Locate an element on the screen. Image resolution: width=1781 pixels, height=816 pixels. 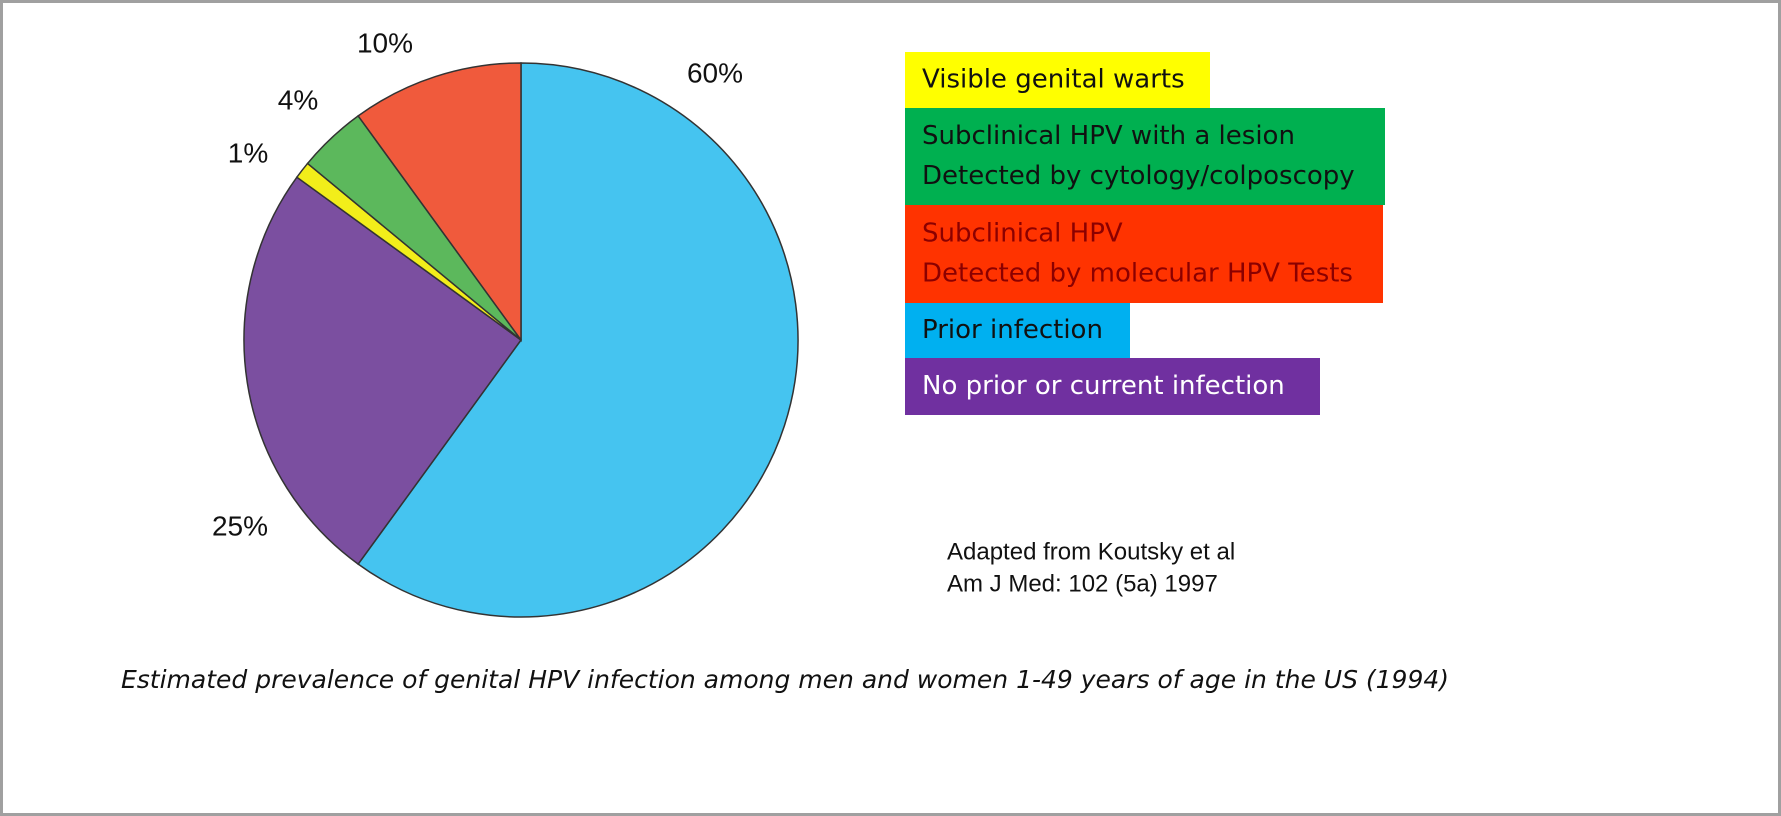
legend-label: Prior infection is located at coordinates (1012, 330).